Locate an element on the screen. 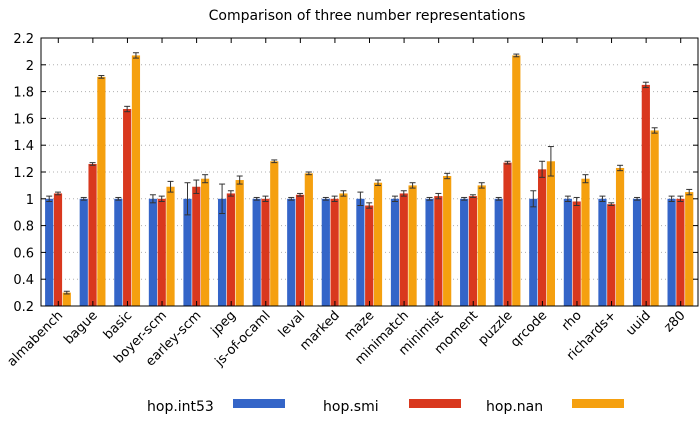 This screenshot has width=700, height=421. y-tick-label: 0.8 is located at coordinates (23, 227).